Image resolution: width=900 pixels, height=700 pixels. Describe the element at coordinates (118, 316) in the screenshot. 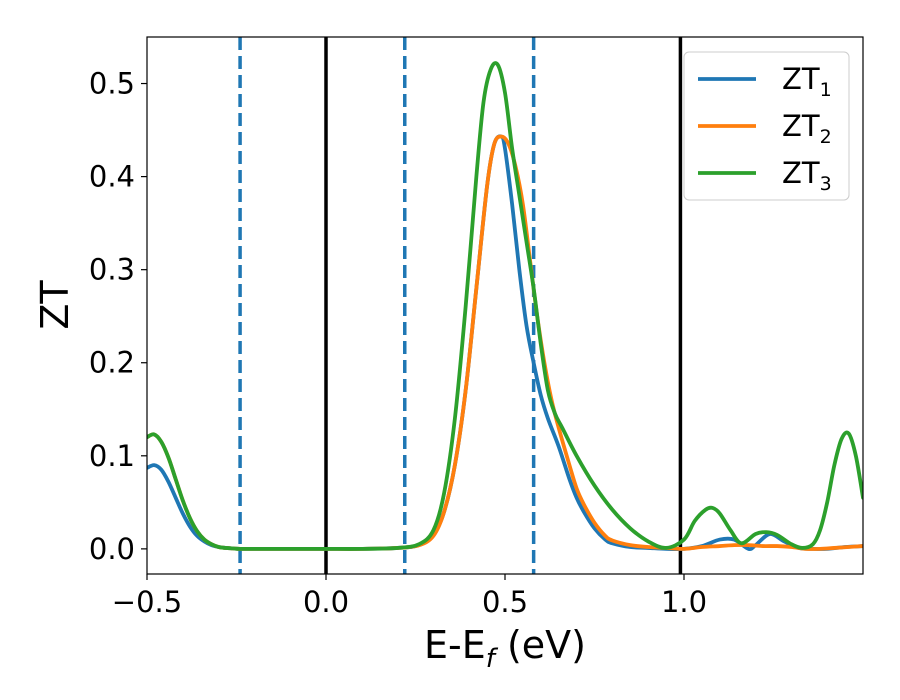

I see `y-axis: 0.0 0.1 0.2 0.3 0.4 0.5` at that location.